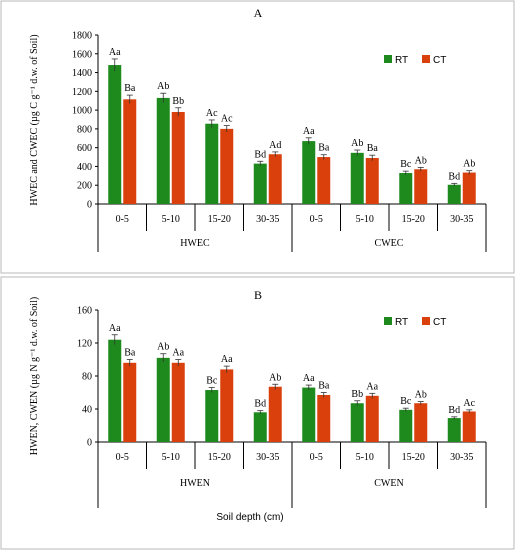  I want to click on panel-b-legend-swatch-rt, so click(388, 321).